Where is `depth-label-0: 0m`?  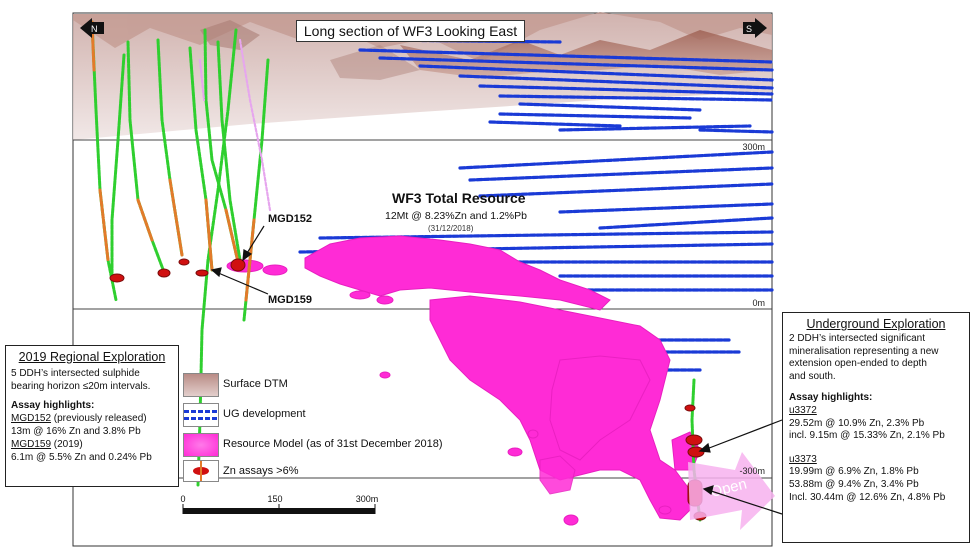 depth-label-0: 0m is located at coordinates (758, 303).